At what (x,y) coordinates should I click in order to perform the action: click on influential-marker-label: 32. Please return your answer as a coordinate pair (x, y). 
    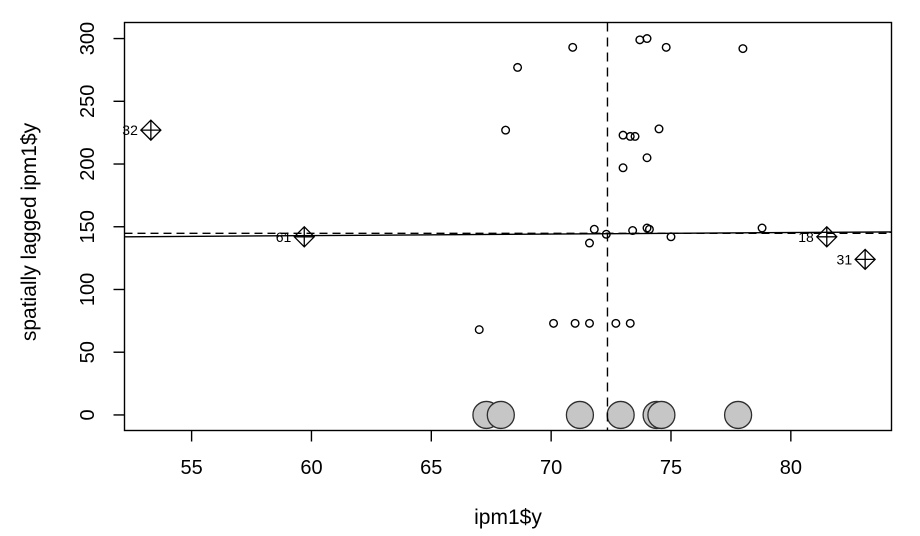
    Looking at the image, I should click on (130, 130).